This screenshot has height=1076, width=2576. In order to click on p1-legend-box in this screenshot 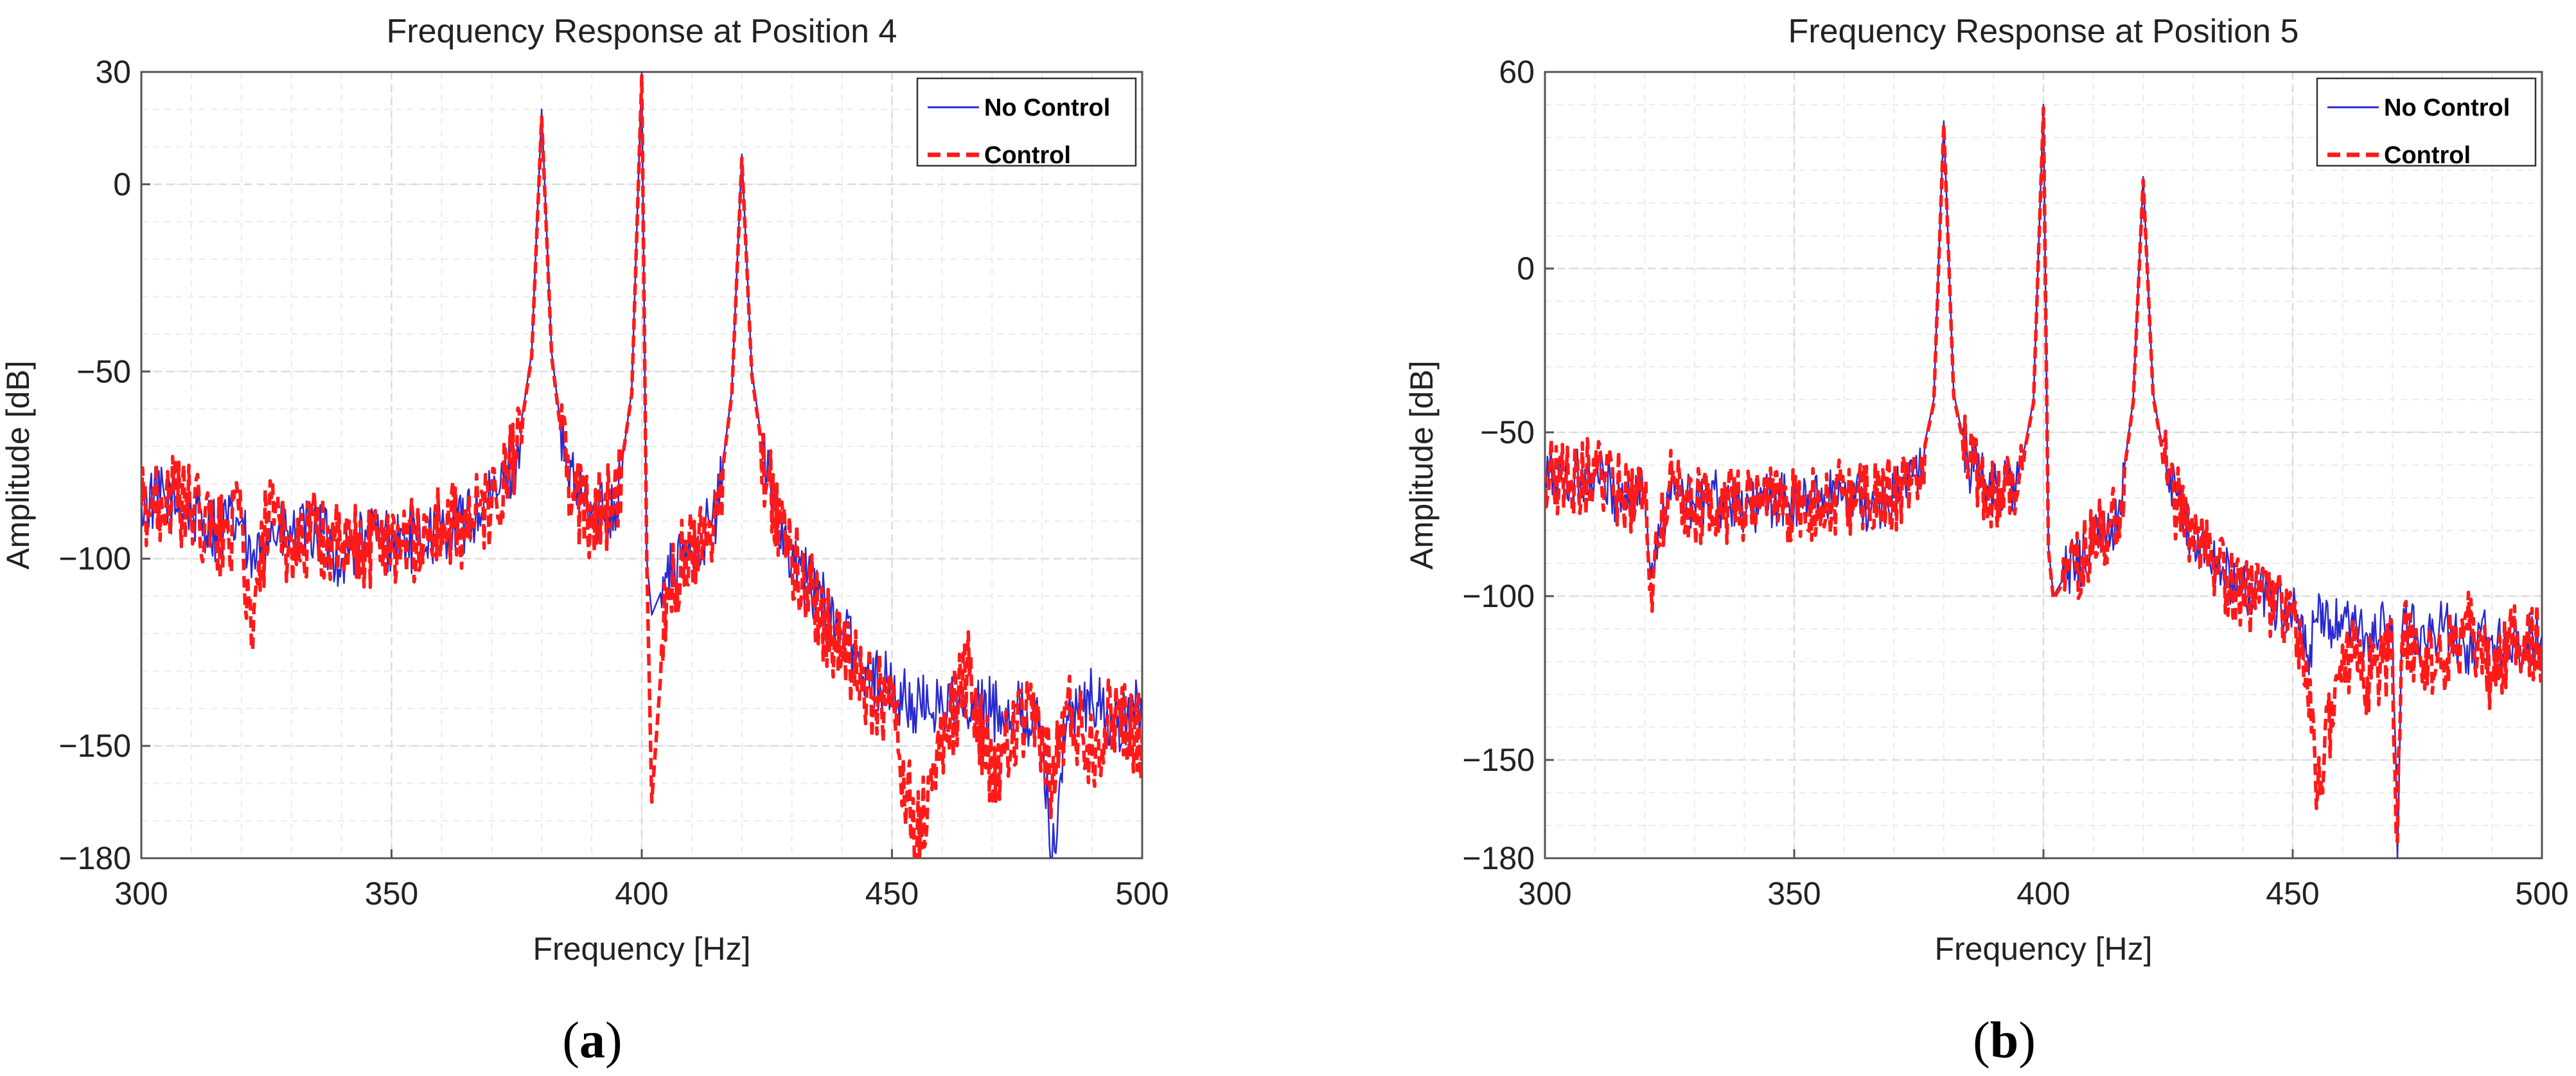, I will do `click(2426, 122)`.